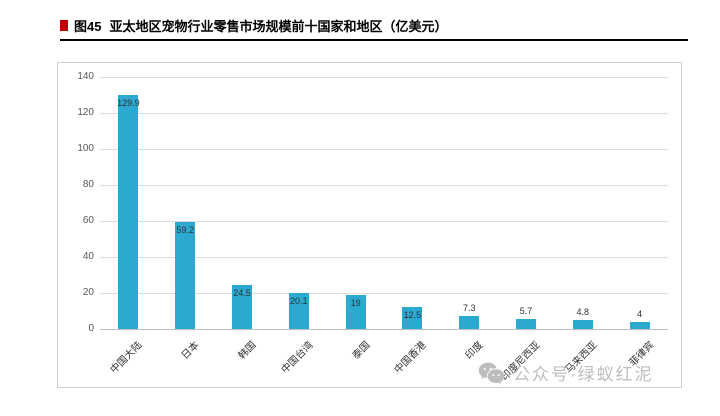 The image size is (720, 416). I want to click on x-axis-label: 韩国, so click(247, 350).